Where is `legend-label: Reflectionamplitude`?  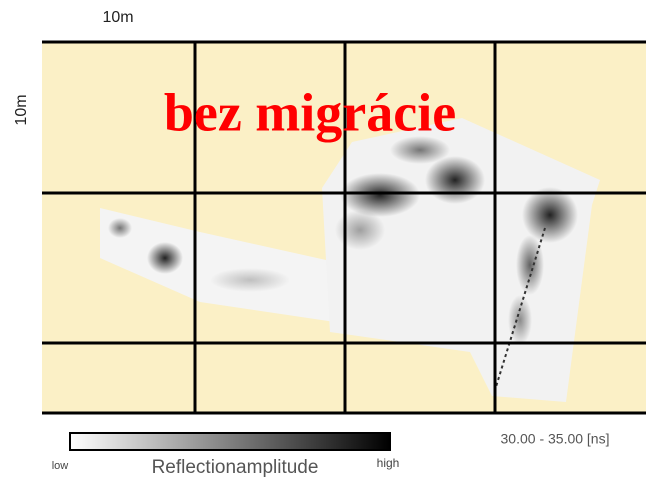
legend-label: Reflectionamplitude is located at coordinates (235, 467).